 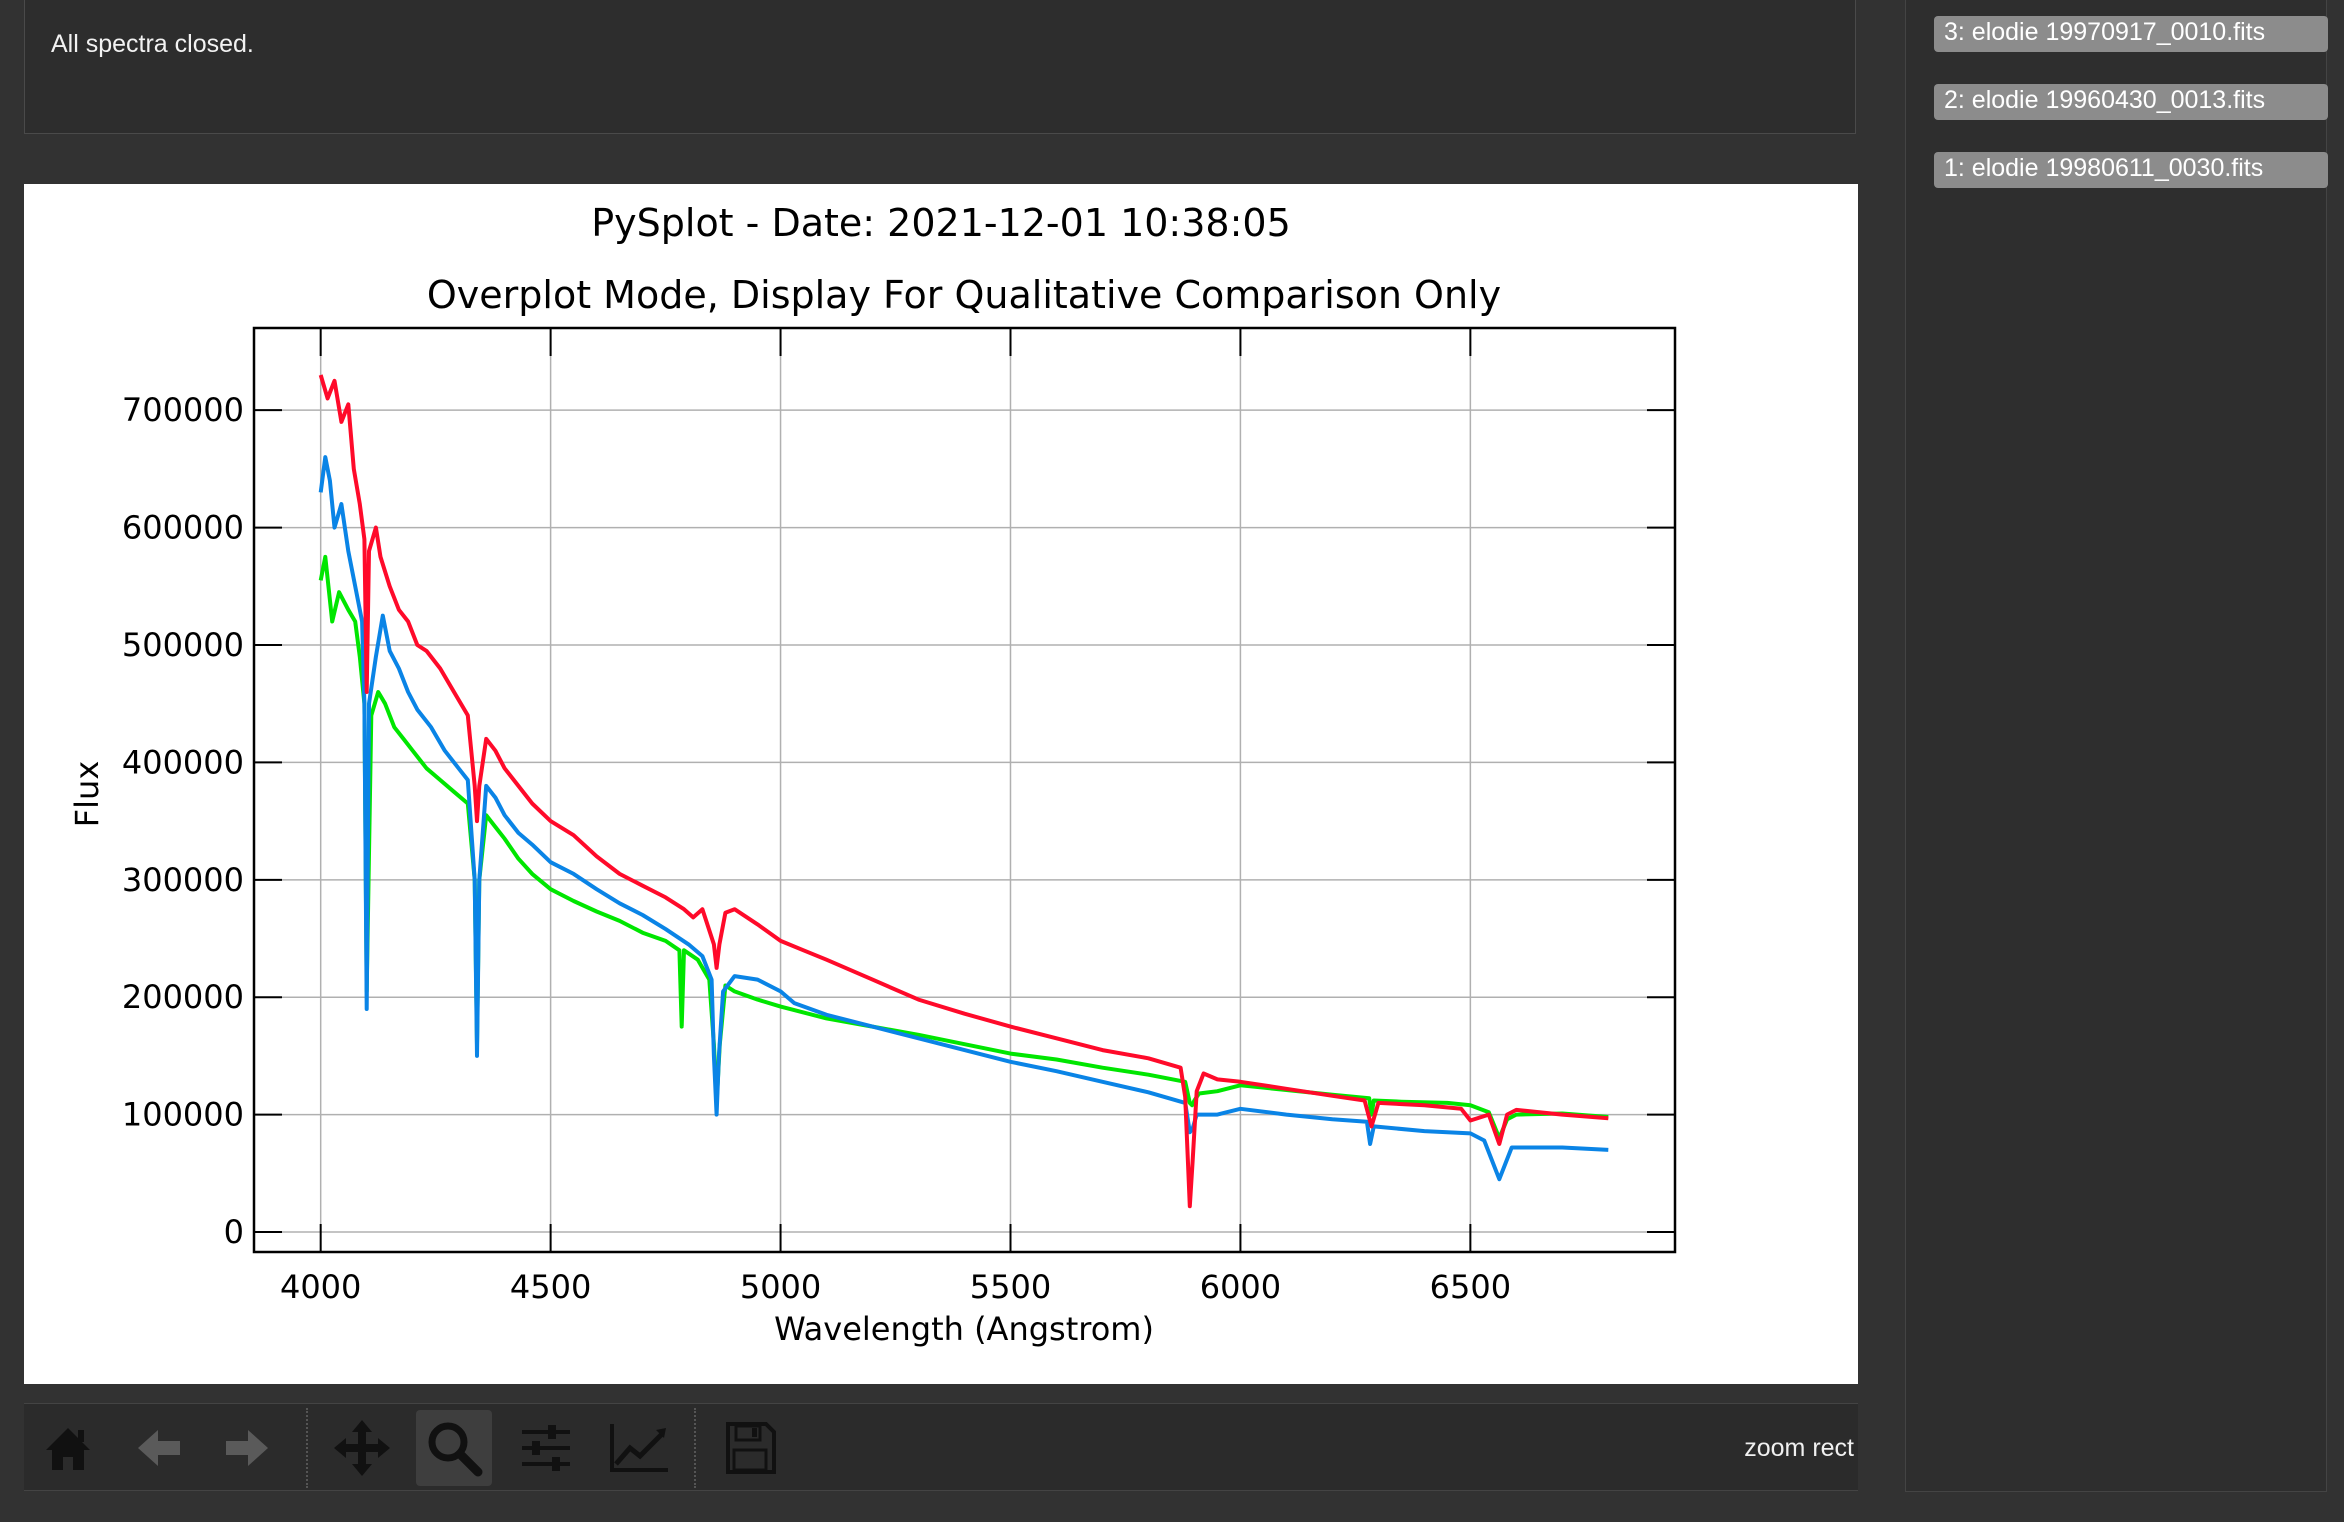 What do you see at coordinates (2131, 34) in the screenshot?
I see `spectrum-item-3: 3: elodie 19970917_0010.fits` at bounding box center [2131, 34].